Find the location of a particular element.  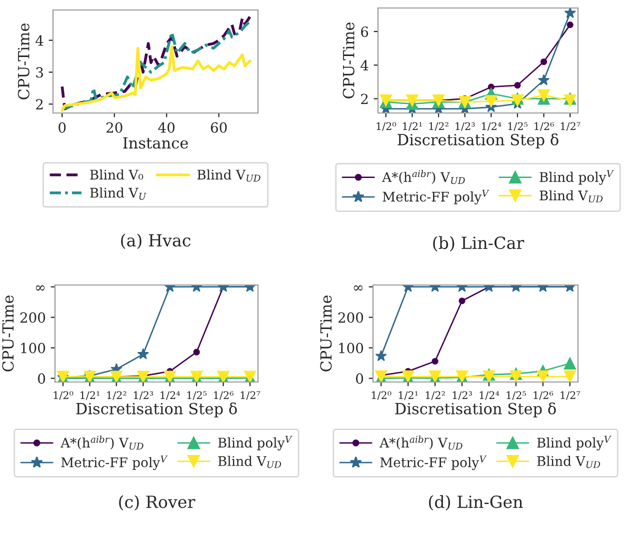

x-tick-label: 60 is located at coordinates (218, 127).